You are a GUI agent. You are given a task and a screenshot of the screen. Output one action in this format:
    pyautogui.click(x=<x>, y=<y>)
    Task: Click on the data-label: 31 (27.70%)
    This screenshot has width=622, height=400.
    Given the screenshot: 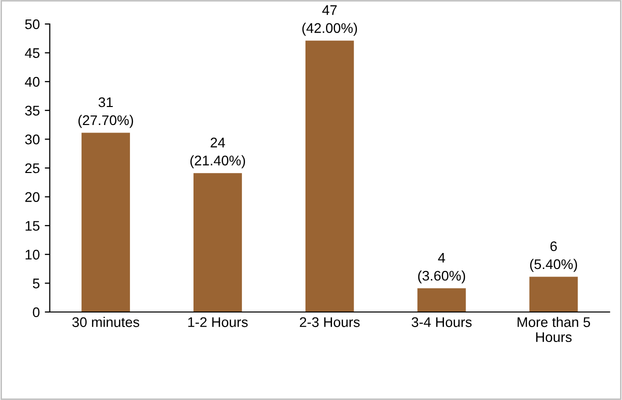 What is the action you would take?
    pyautogui.click(x=106, y=112)
    